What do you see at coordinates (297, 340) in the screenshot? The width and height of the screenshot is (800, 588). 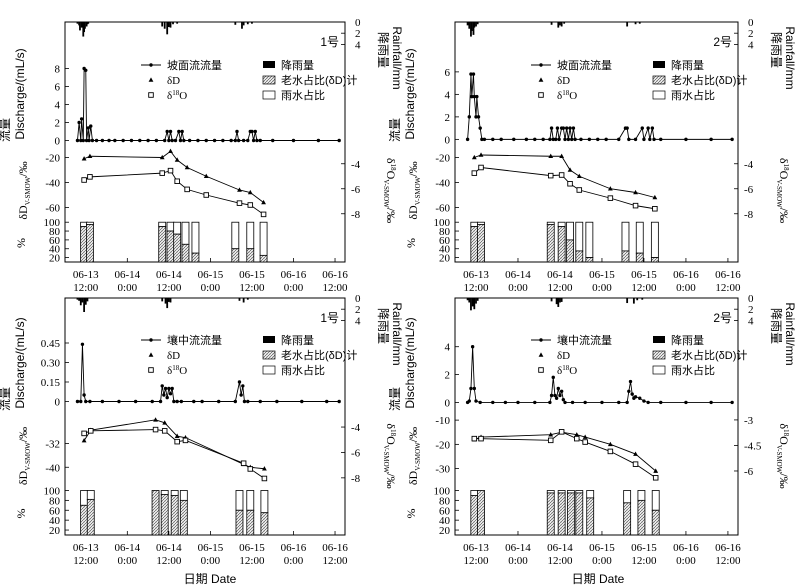 I see `legend-rain-label: 降雨量` at bounding box center [297, 340].